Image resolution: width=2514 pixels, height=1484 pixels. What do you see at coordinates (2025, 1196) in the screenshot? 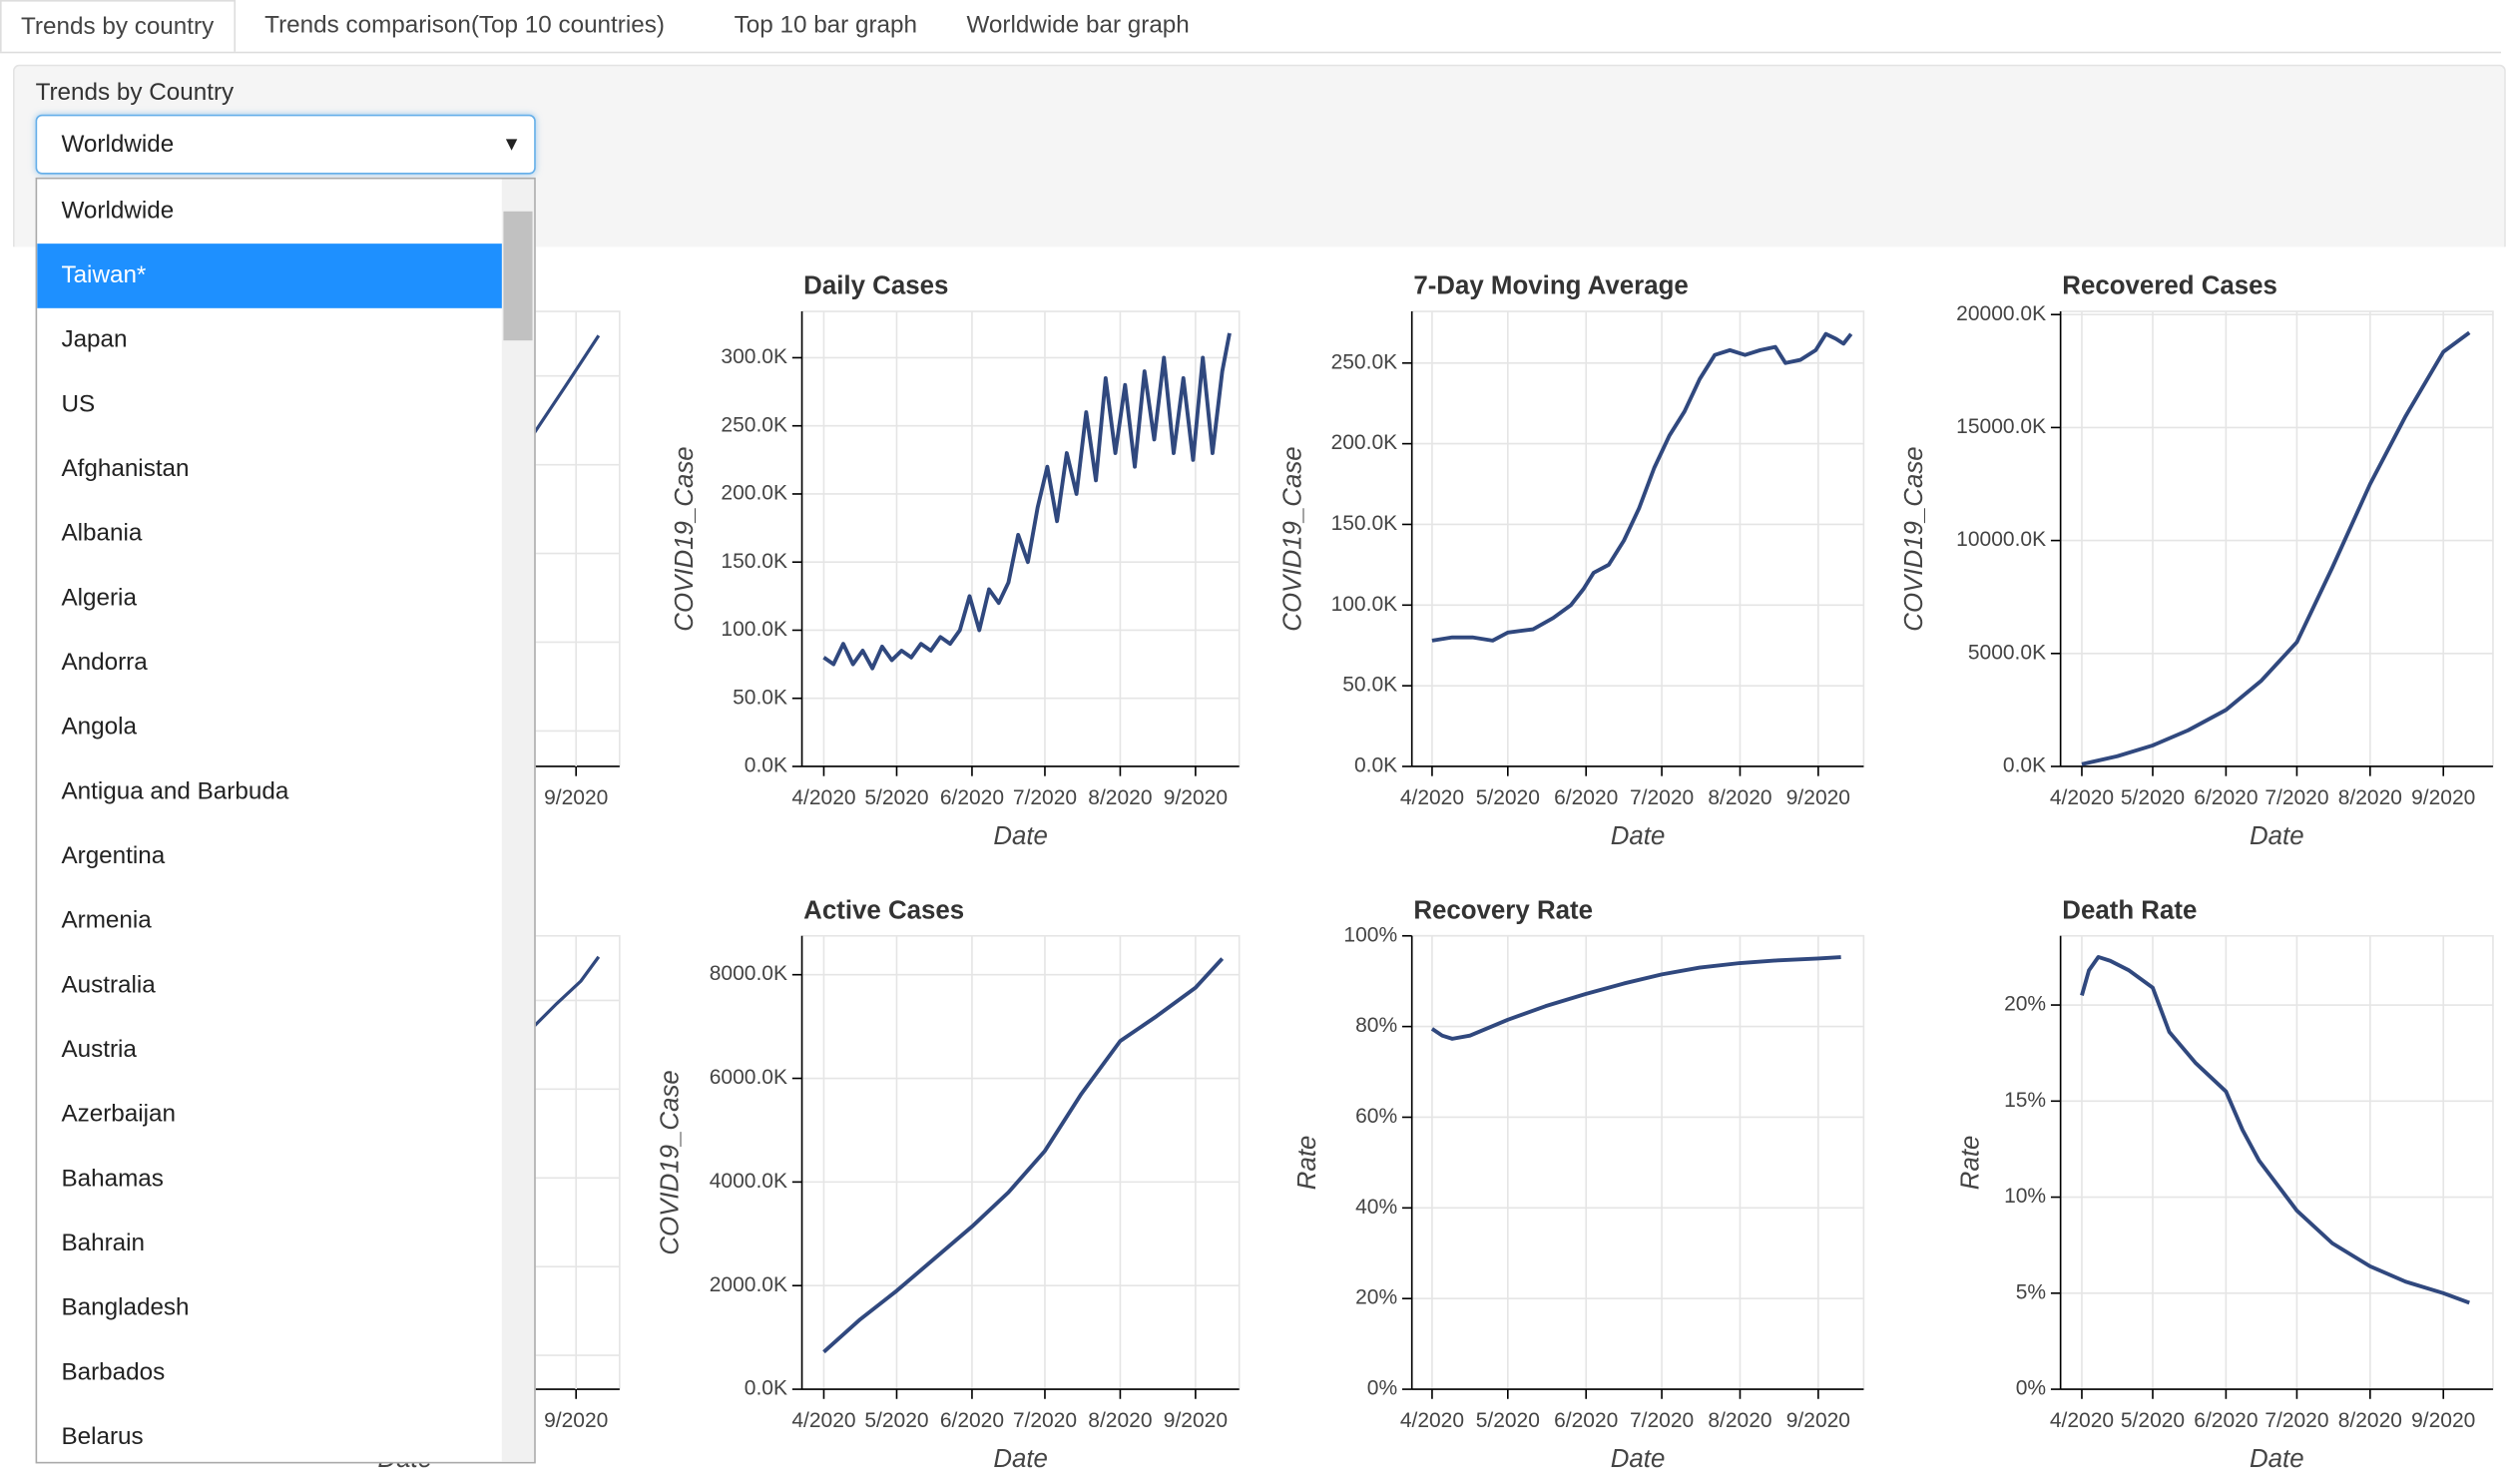
I see `y-tick-label: 10%` at bounding box center [2025, 1196].